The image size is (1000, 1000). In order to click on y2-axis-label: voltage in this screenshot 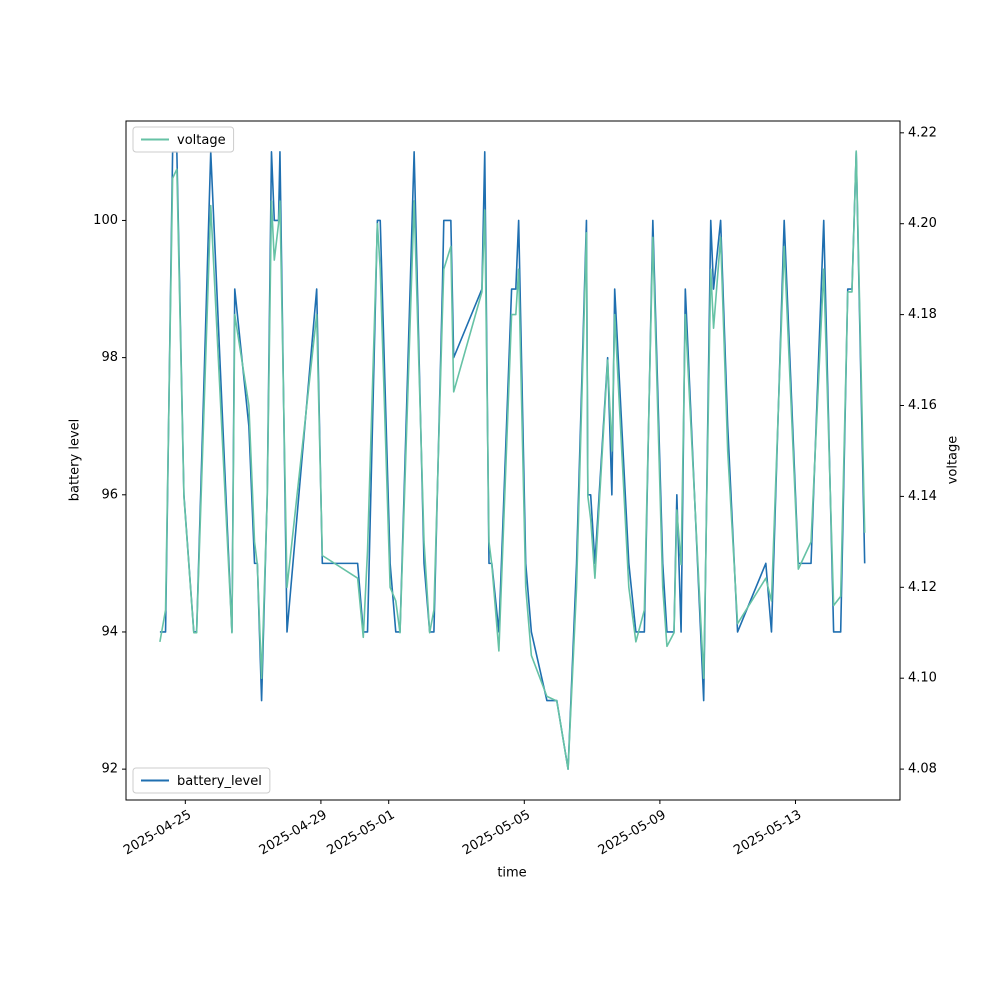, I will do `click(953, 460)`.